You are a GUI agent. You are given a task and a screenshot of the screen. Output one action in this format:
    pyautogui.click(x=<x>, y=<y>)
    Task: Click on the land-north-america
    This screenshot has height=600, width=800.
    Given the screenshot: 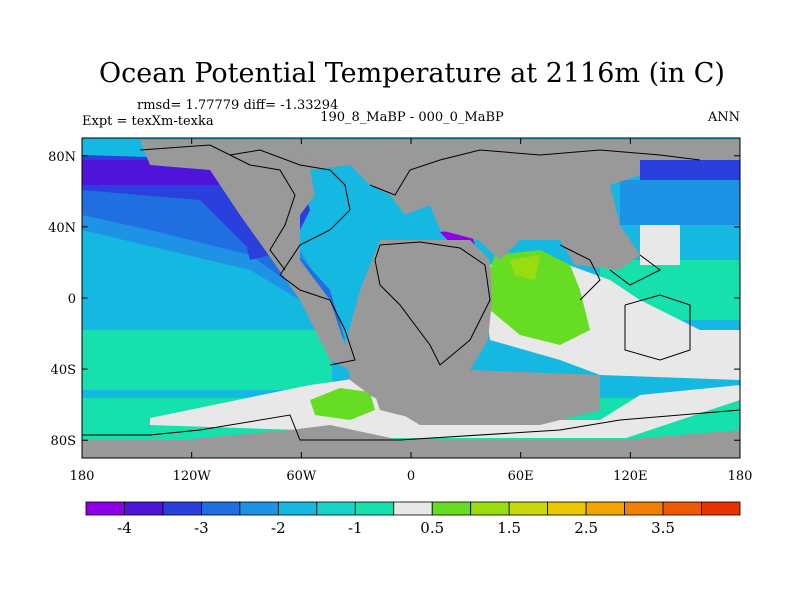 What is the action you would take?
    pyautogui.click(x=260, y=255)
    